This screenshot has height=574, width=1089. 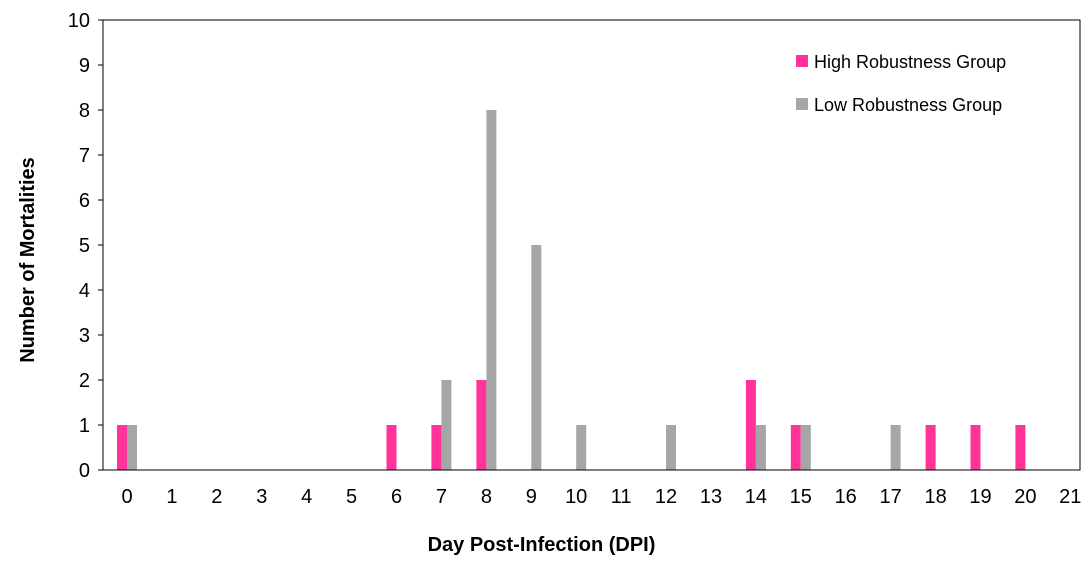 What do you see at coordinates (711, 497) in the screenshot?
I see `x-tick-label: 13` at bounding box center [711, 497].